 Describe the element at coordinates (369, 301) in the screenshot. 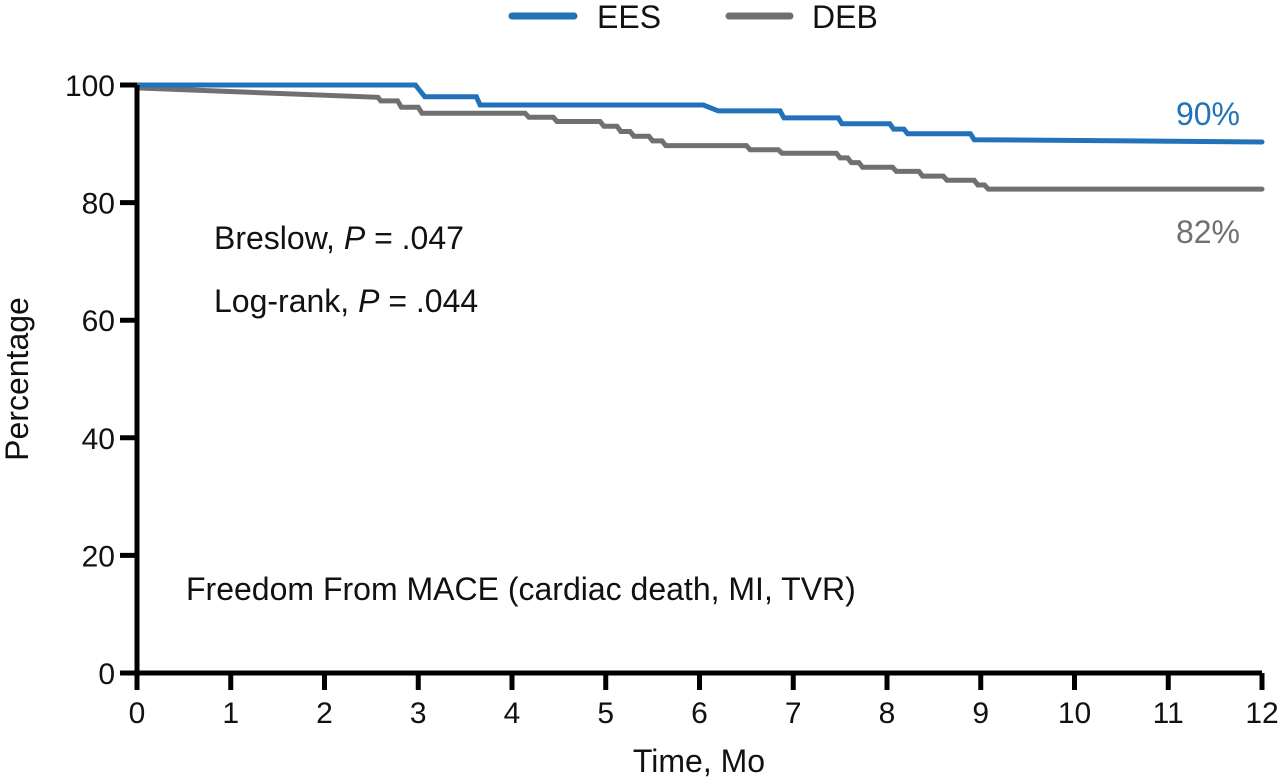

I see `logrank-p: P` at that location.